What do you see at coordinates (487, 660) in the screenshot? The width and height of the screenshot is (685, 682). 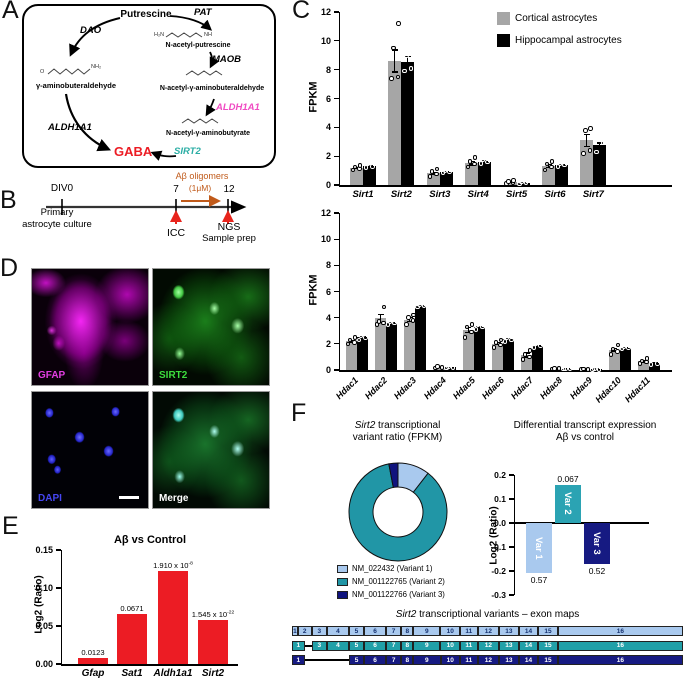 I see `exon-map-row: 1 5 6 7 8 9 10 11 12 13 14 15 16` at bounding box center [487, 660].